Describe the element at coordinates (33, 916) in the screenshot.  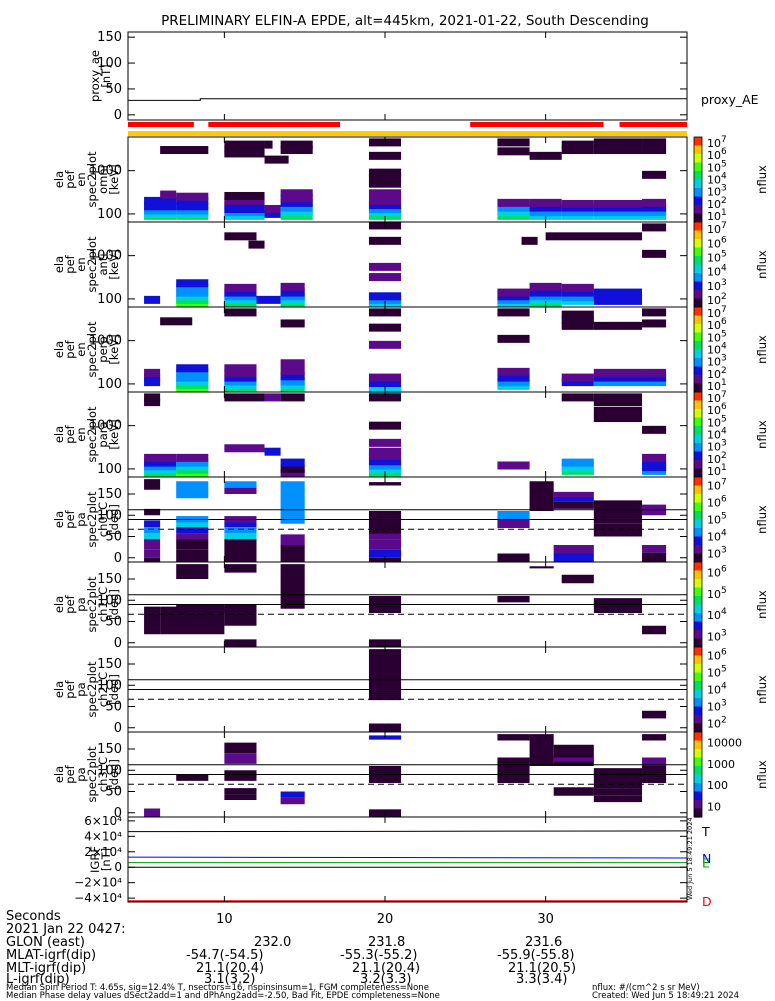
I see `footer-seconds: Seconds` at that location.